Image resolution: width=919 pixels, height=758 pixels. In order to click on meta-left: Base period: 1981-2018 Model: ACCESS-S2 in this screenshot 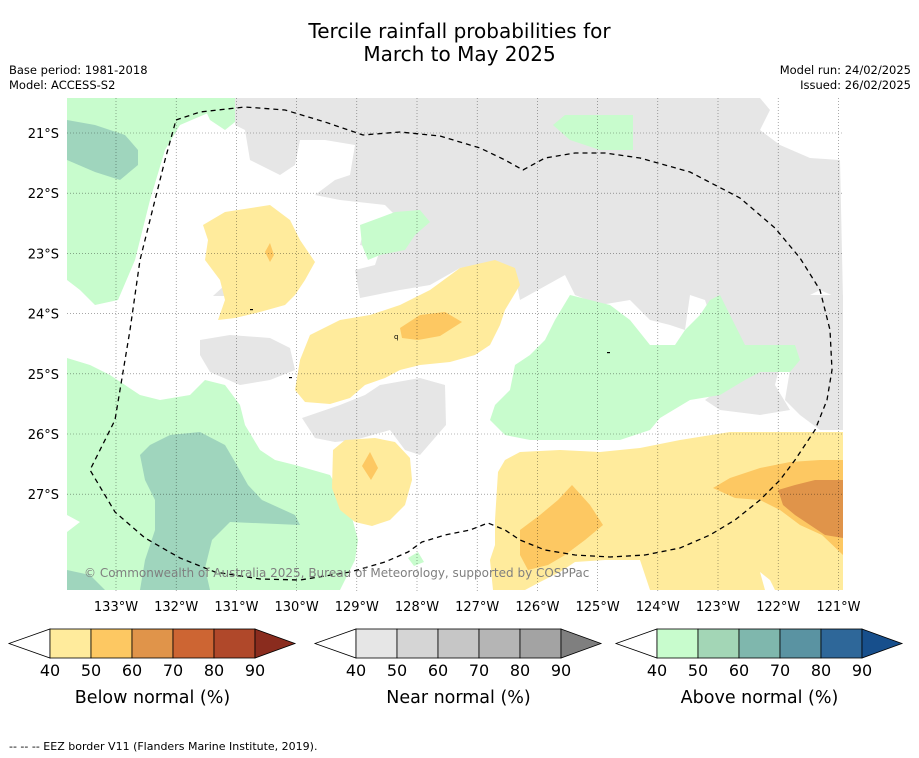, I will do `click(78, 78)`.